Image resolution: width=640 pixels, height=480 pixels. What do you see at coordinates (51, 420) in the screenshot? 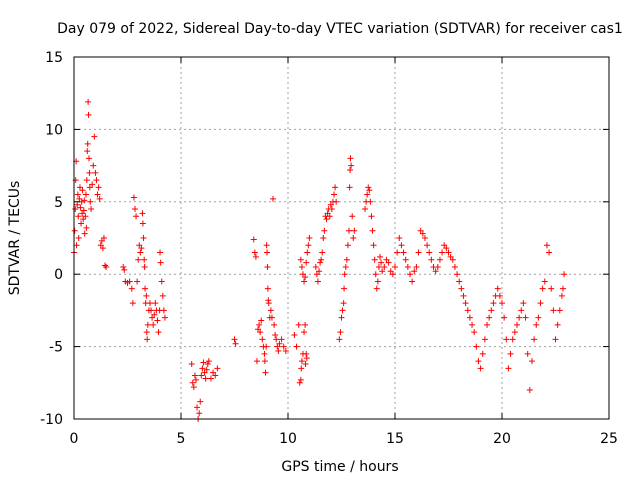
I see `y-tick-label: -10` at bounding box center [51, 420].